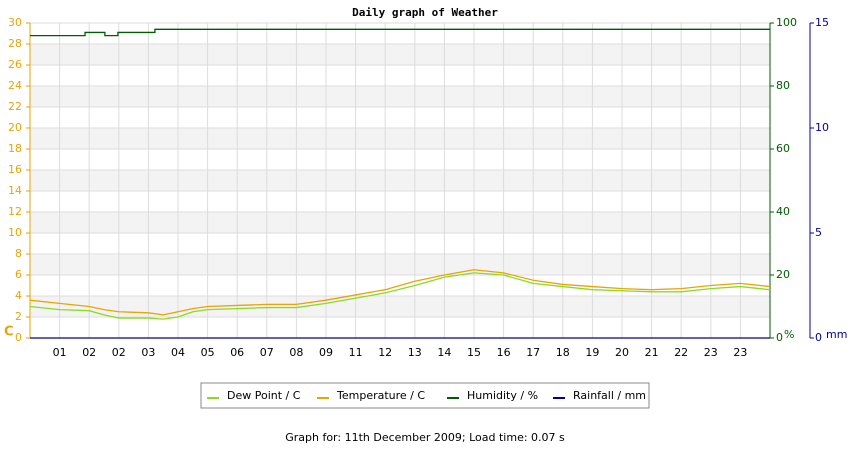  What do you see at coordinates (786, 22) in the screenshot?
I see `y2-tick-label: 100` at bounding box center [786, 22].